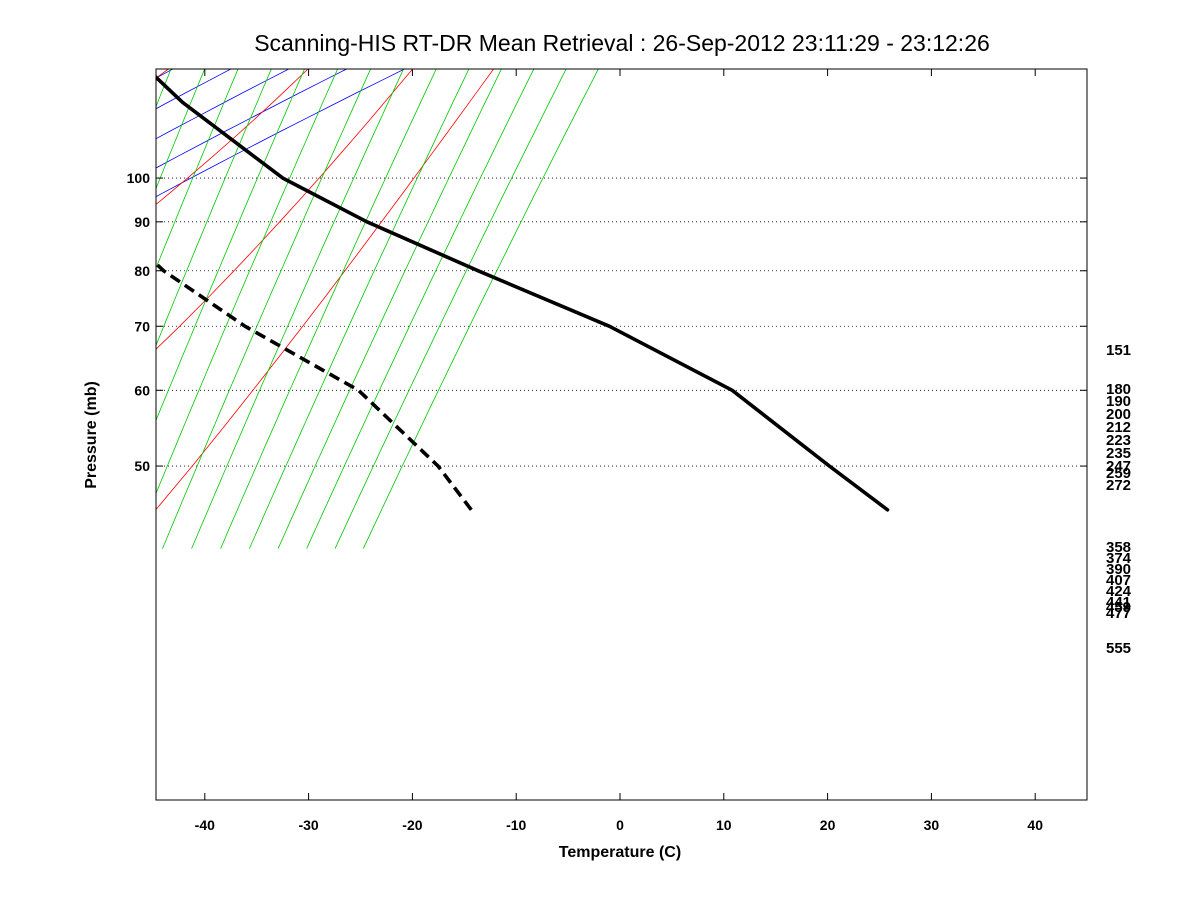 The height and width of the screenshot is (900, 1200). I want to click on x-tick-label: -40, so click(205, 825).